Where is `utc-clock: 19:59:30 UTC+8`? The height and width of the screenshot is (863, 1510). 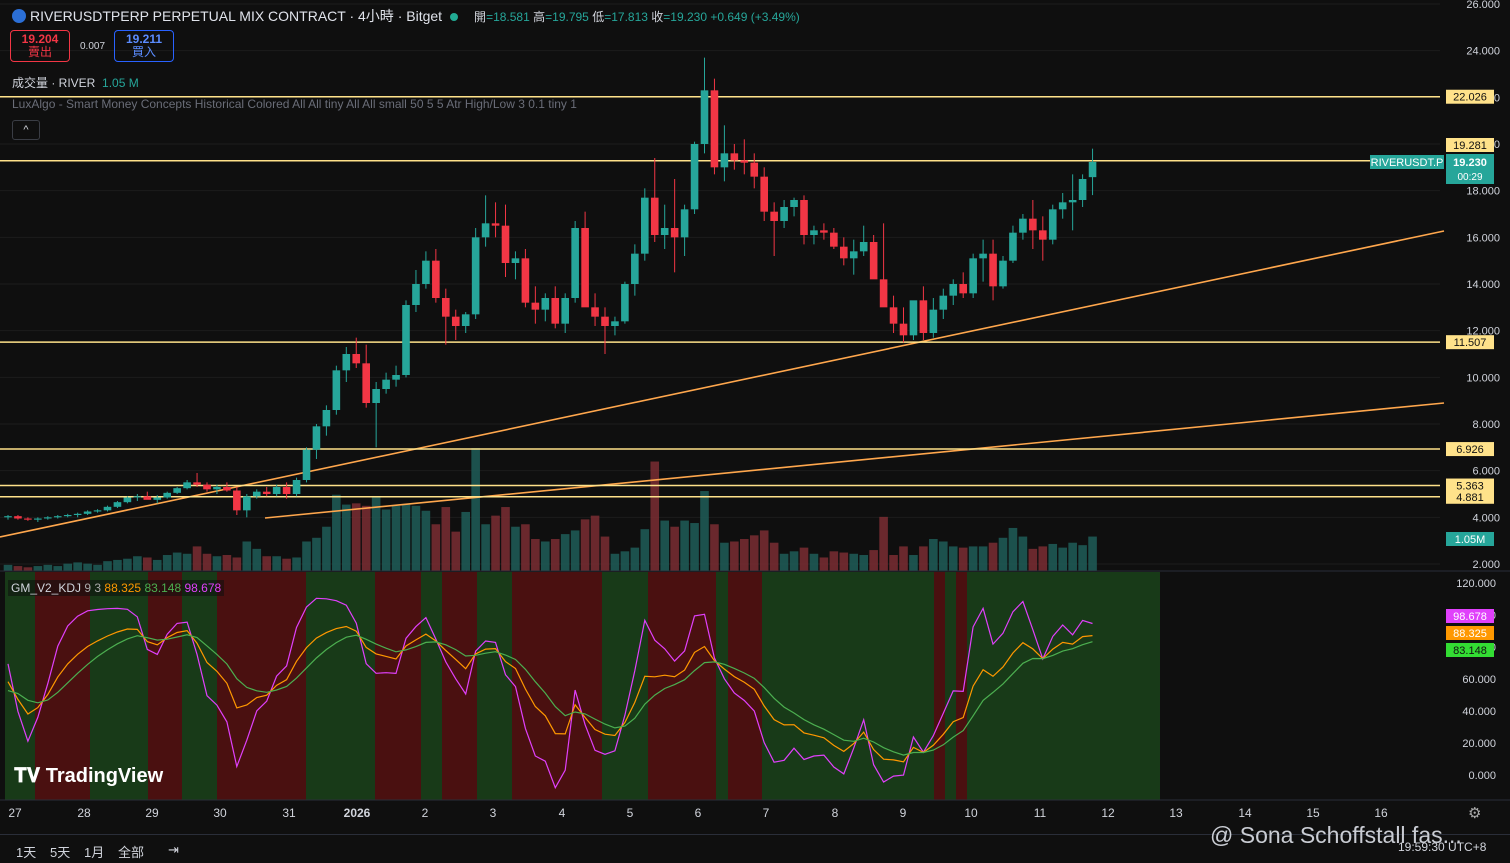
utc-clock: 19:59:30 UTC+8 is located at coordinates (1442, 847).